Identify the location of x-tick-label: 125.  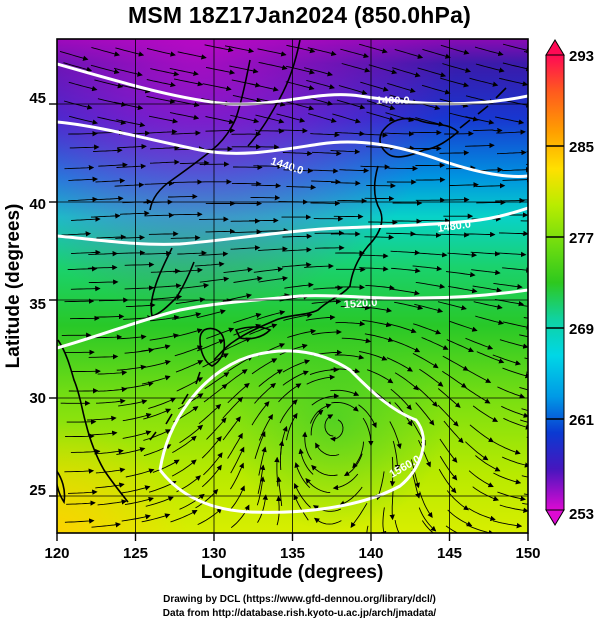
(135, 553).